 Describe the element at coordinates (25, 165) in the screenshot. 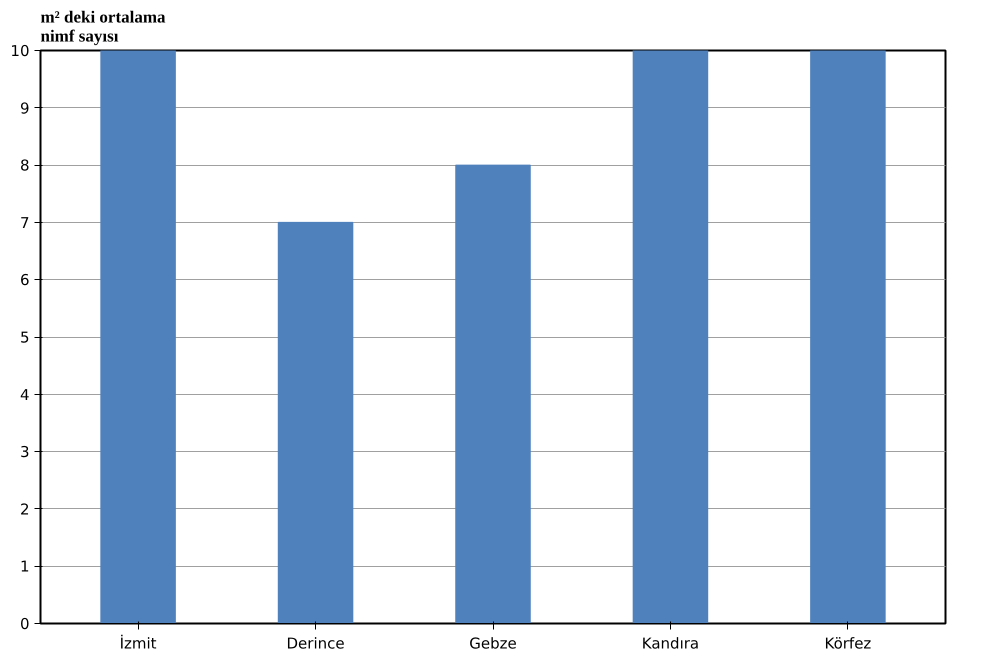

I see `y-tick-label: 8` at that location.